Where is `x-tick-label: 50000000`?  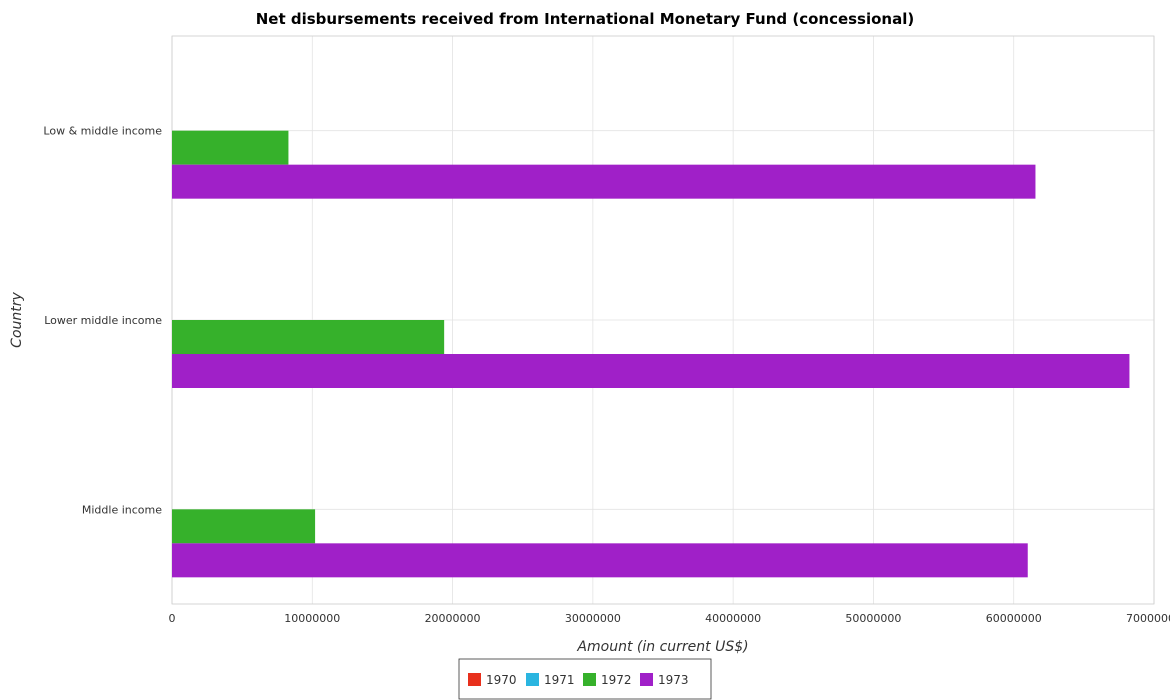
x-tick-label: 50000000 is located at coordinates (873, 618).